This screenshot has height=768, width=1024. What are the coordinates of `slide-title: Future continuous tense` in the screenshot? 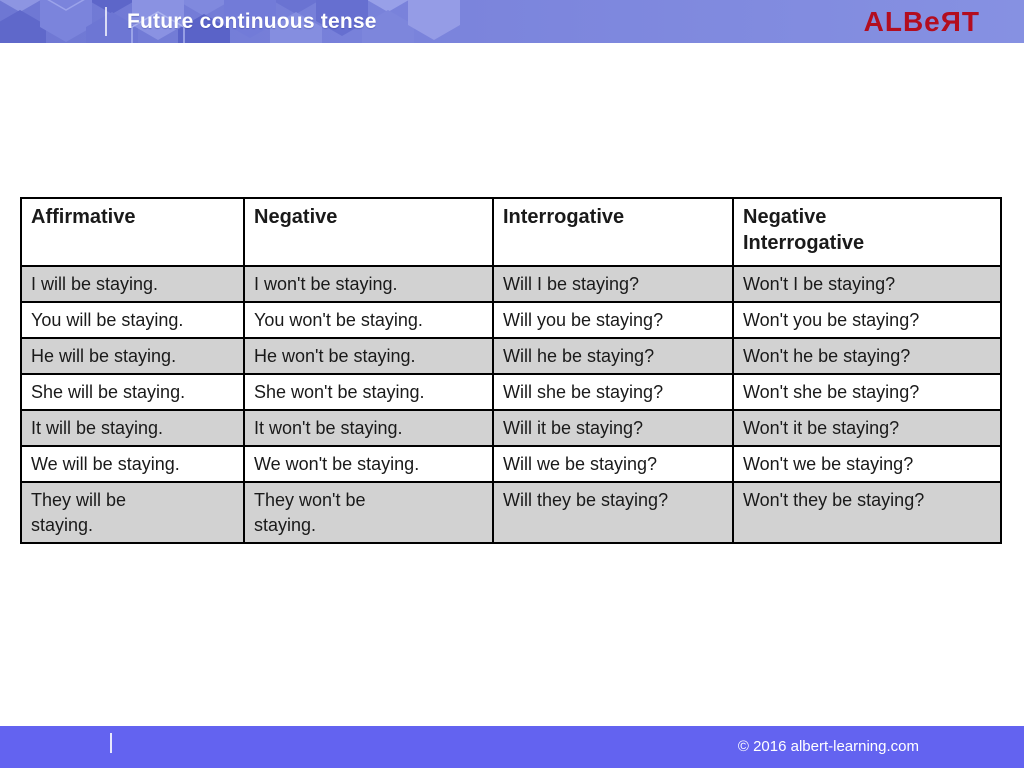 It's located at (252, 21).